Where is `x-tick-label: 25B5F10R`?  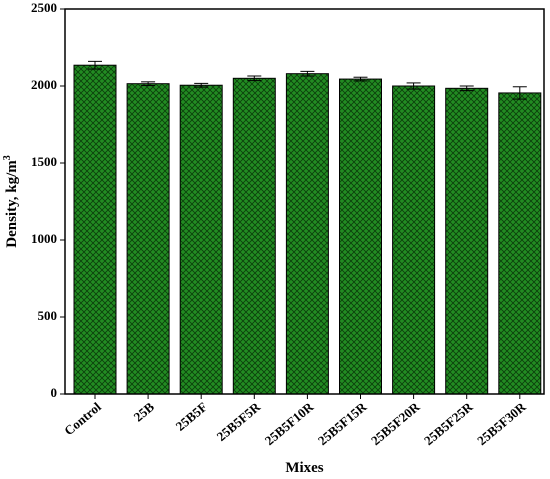
x-tick-label: 25B5F10R is located at coordinates (289, 423).